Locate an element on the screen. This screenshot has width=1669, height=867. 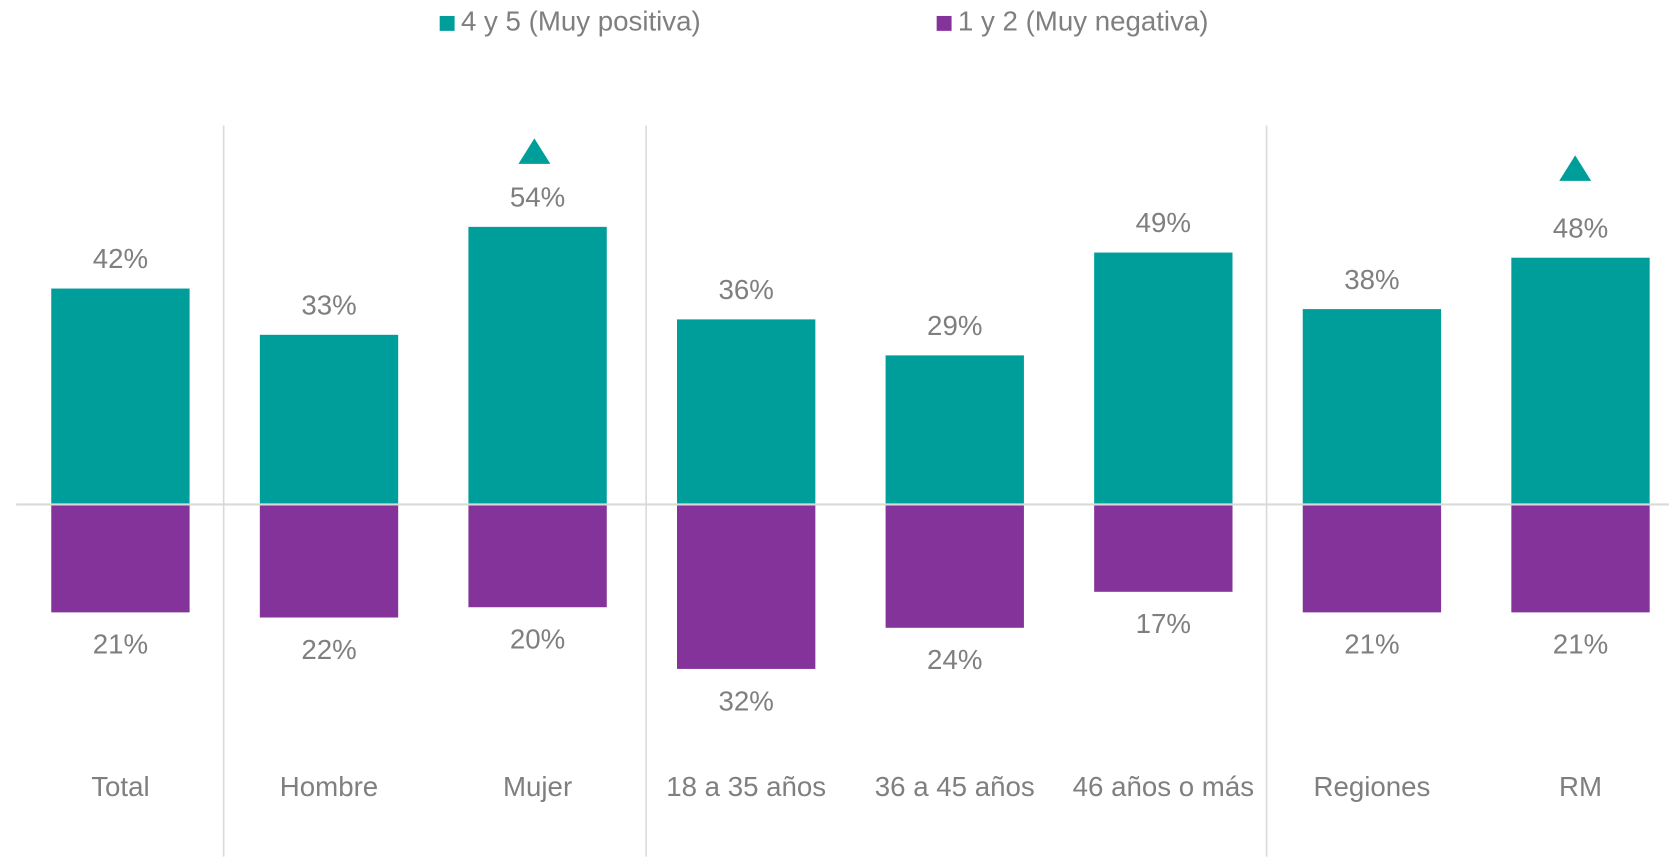
data-label: 36% is located at coordinates (745, 289).